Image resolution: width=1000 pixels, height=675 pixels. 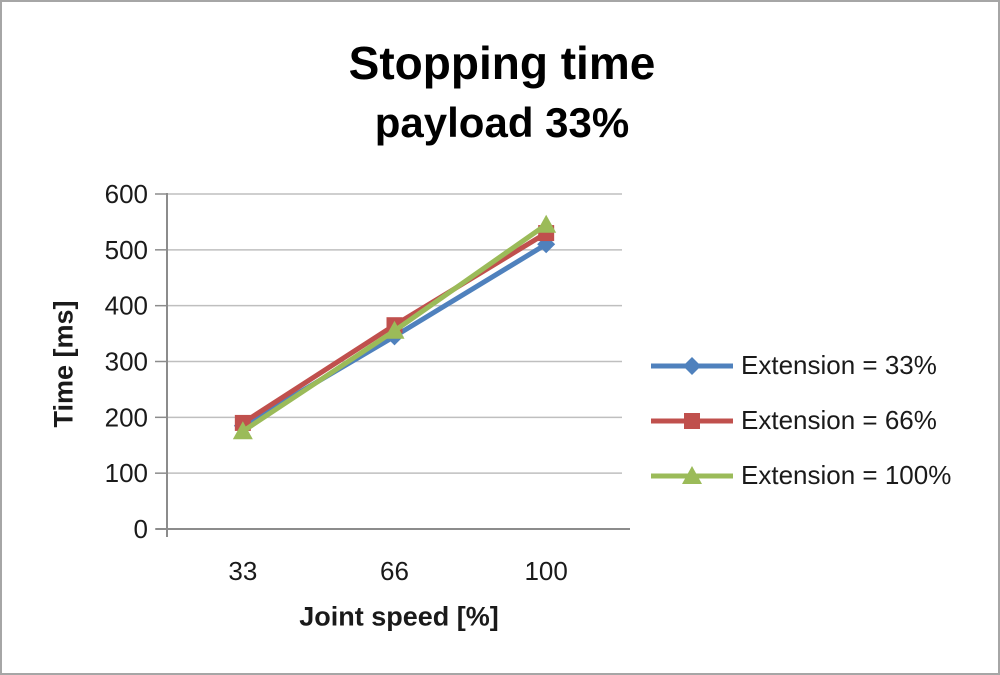 I want to click on y-tick-label: 500, so click(x=126, y=250).